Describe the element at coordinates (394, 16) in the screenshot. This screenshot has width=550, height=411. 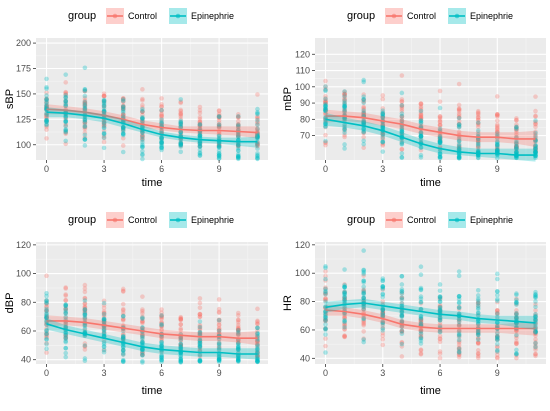
I see `legend-key-dot` at that location.